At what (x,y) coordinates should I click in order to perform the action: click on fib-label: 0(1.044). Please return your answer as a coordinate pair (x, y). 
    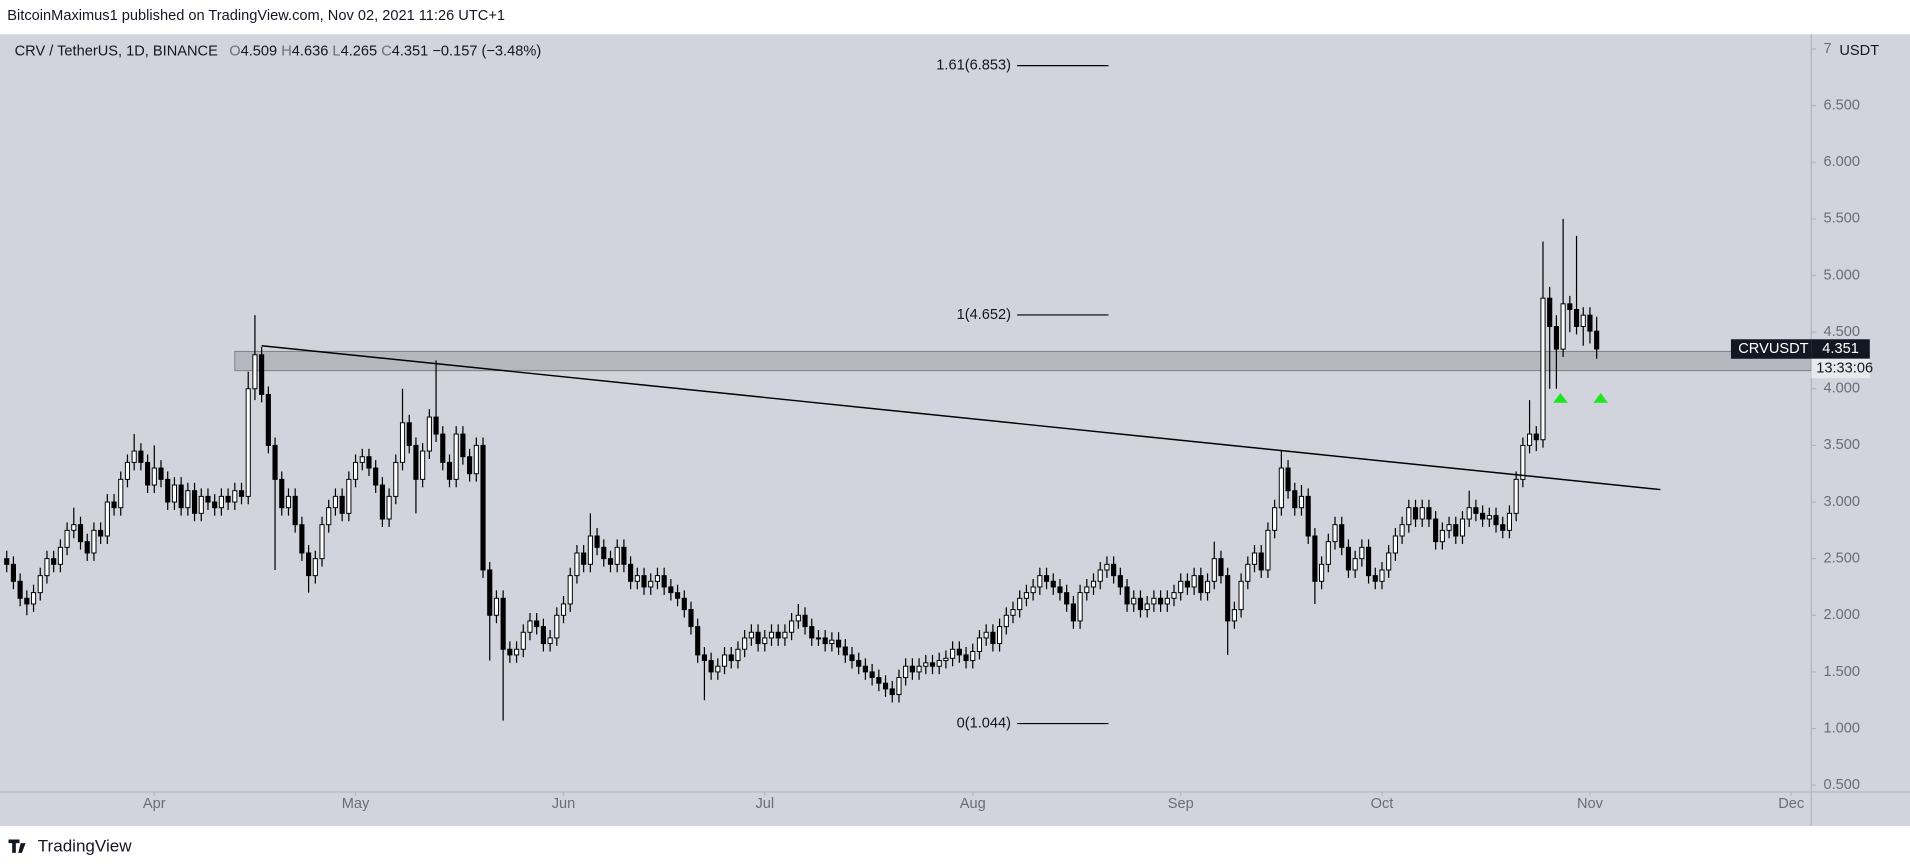
    Looking at the image, I should click on (984, 723).